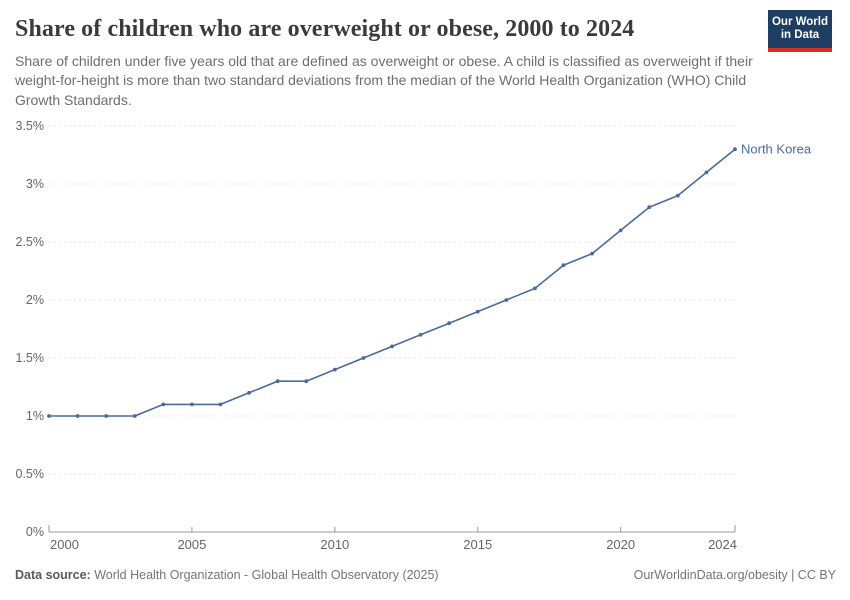 The width and height of the screenshot is (850, 600). What do you see at coordinates (53, 575) in the screenshot?
I see `data-source-label: Data source:` at bounding box center [53, 575].